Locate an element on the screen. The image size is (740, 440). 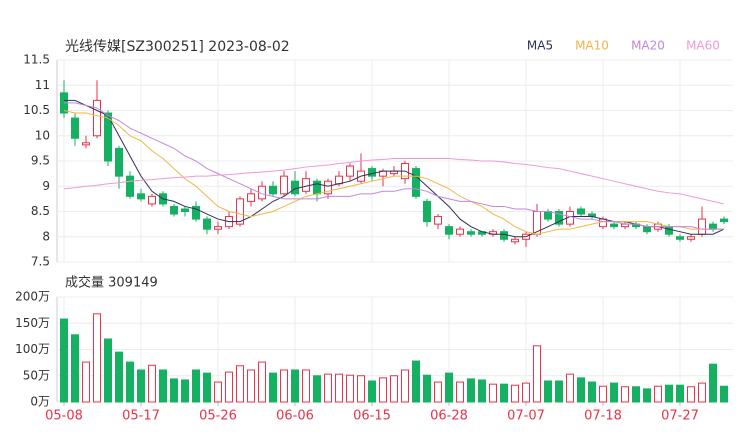
y-tick-label: 9 is located at coordinates (46, 186).